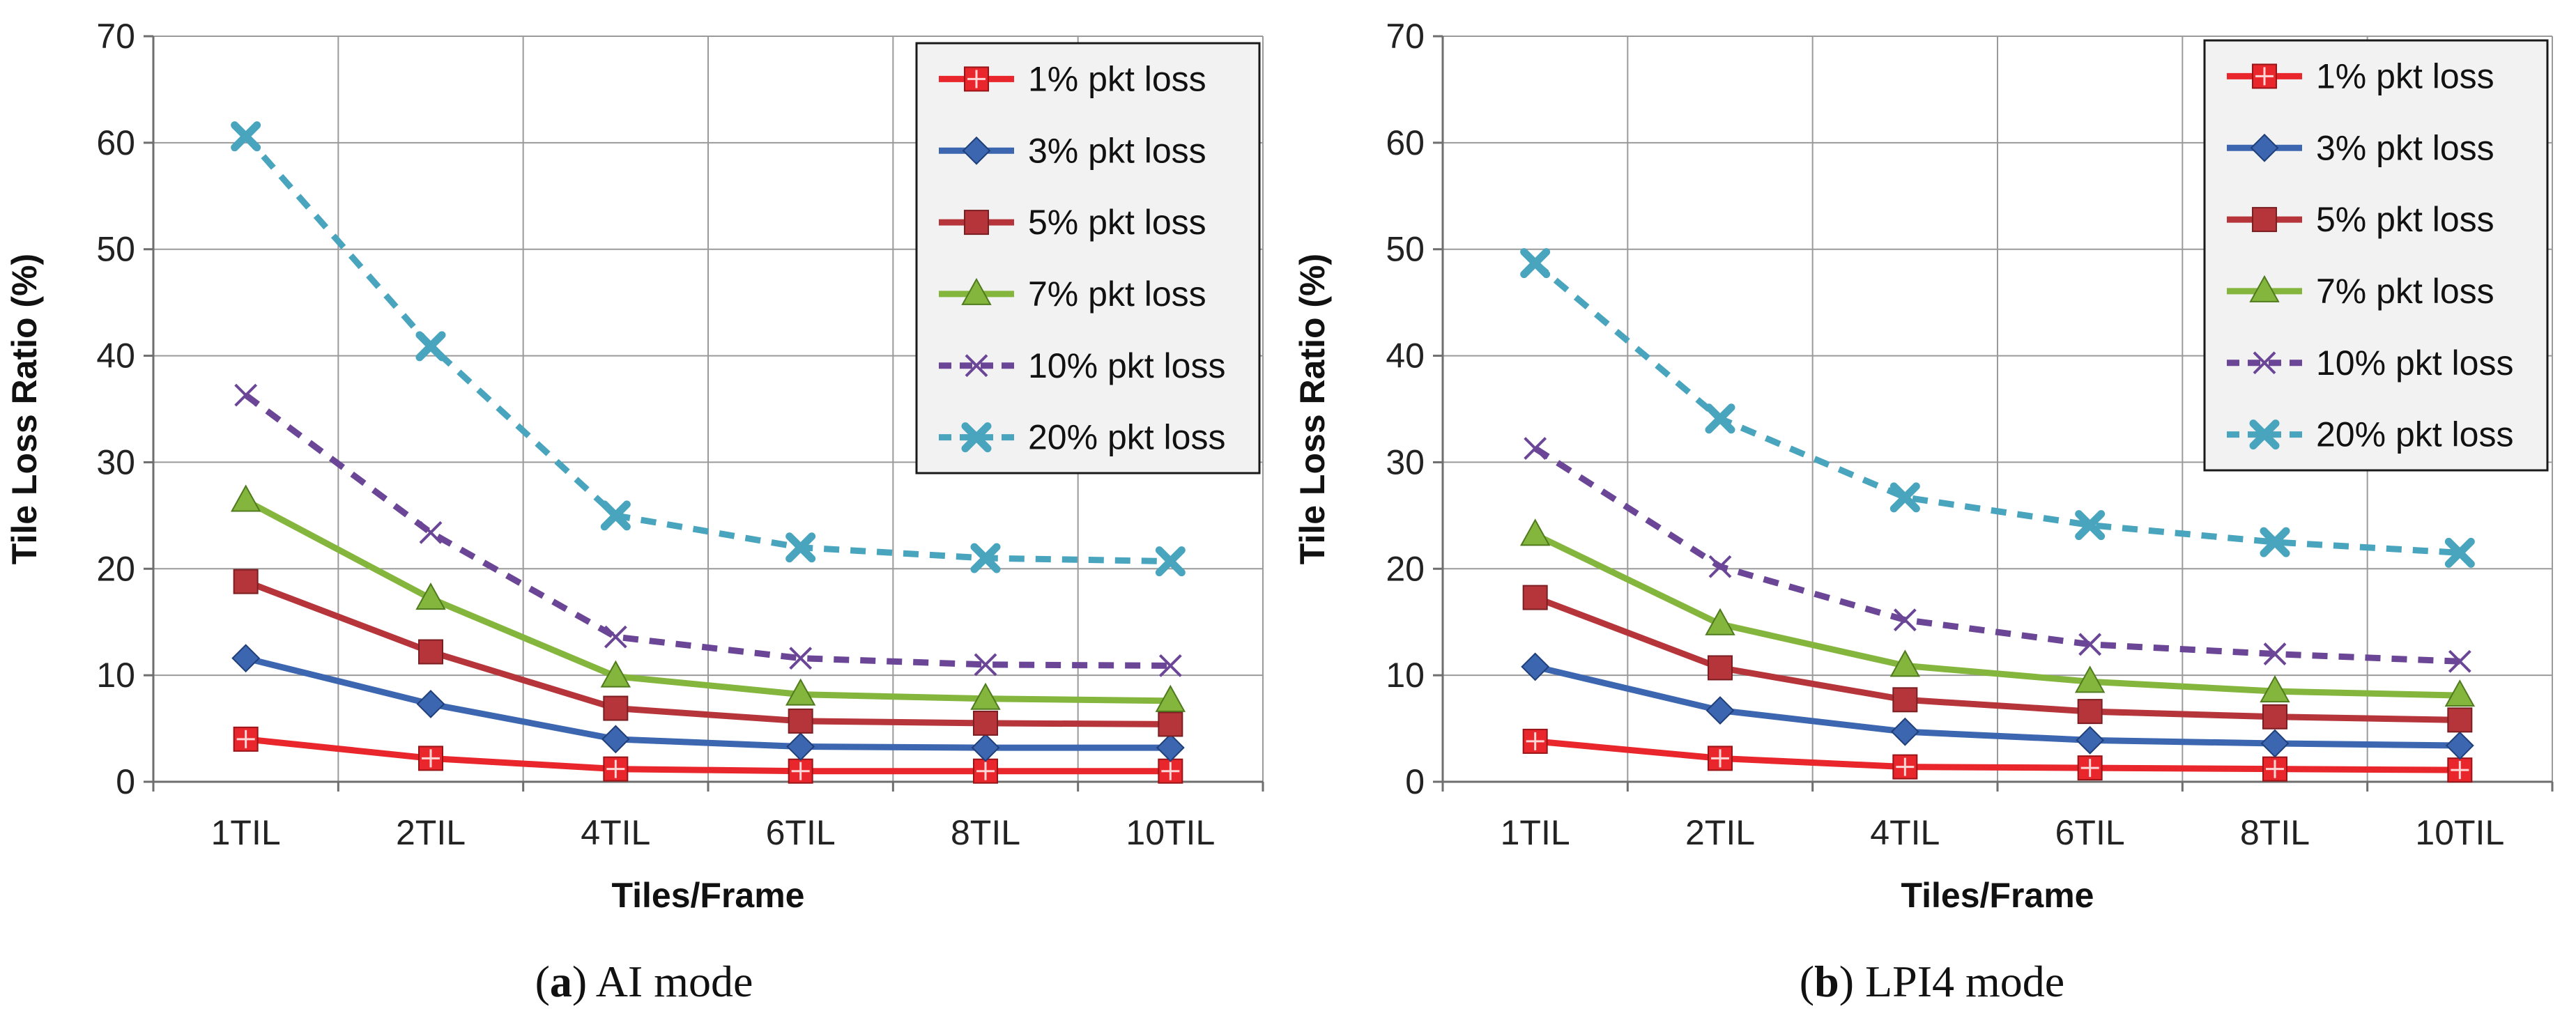 This screenshot has height=1034, width=2576. What do you see at coordinates (1405, 675) in the screenshot?
I see `y-tick-label-10: 10` at bounding box center [1405, 675].